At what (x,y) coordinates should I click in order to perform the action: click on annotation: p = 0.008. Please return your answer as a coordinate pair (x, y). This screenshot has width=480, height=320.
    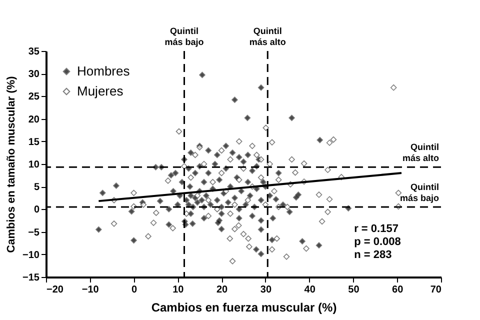
    Looking at the image, I should click on (377, 242).